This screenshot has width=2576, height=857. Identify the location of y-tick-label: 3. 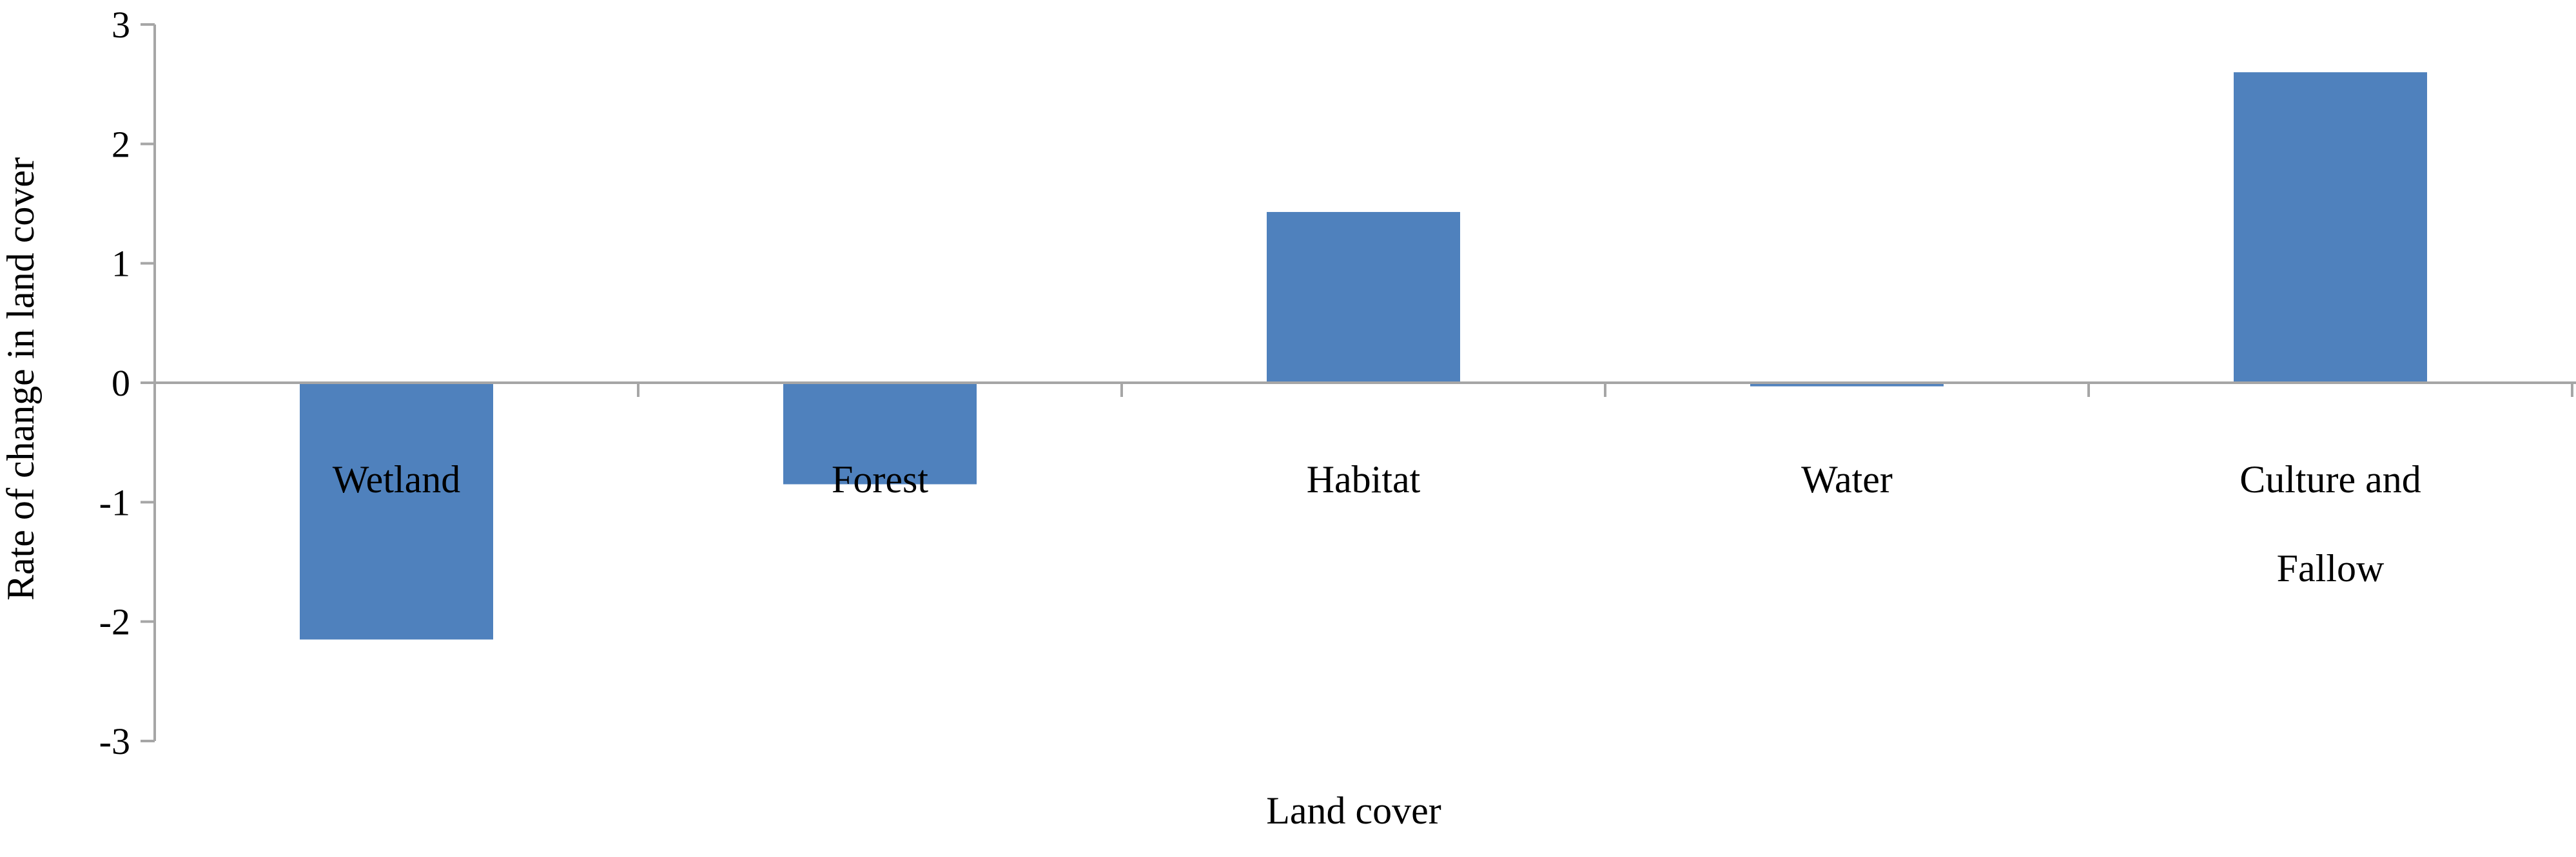
(121, 25).